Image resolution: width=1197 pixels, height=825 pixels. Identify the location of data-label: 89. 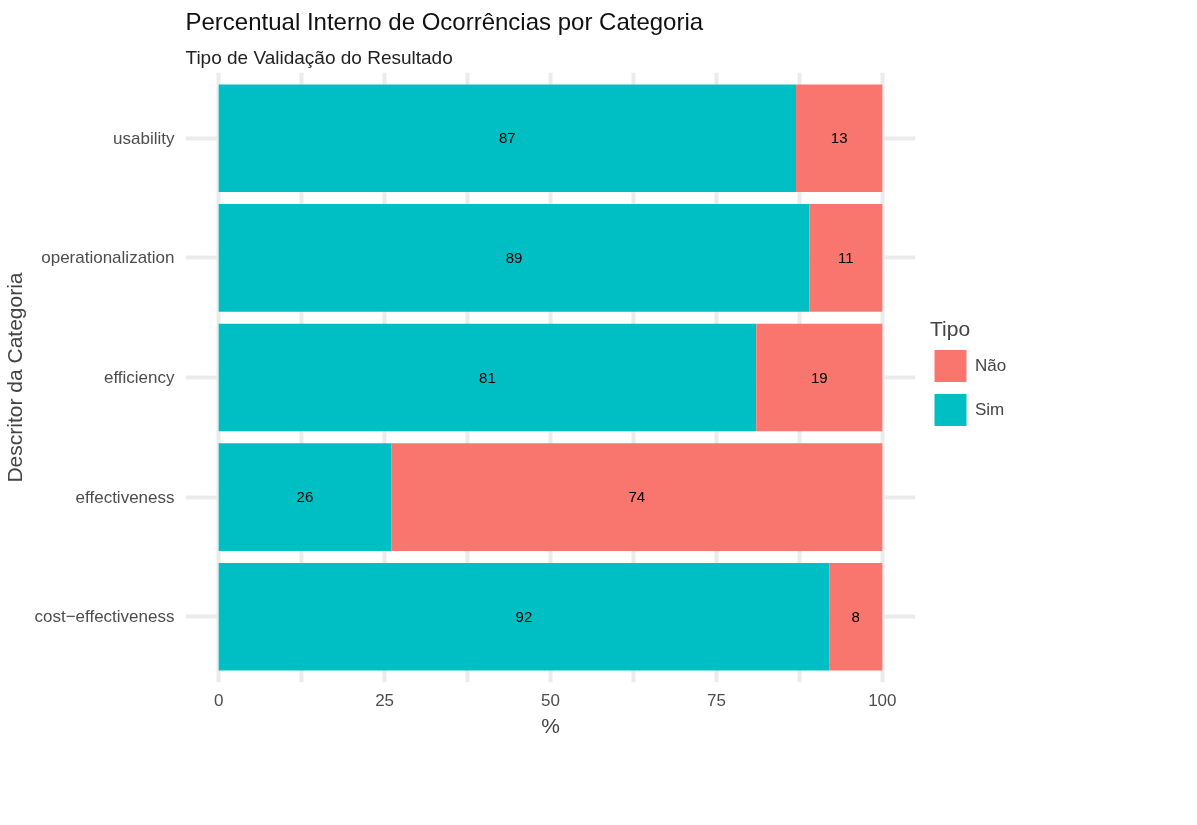
(514, 257).